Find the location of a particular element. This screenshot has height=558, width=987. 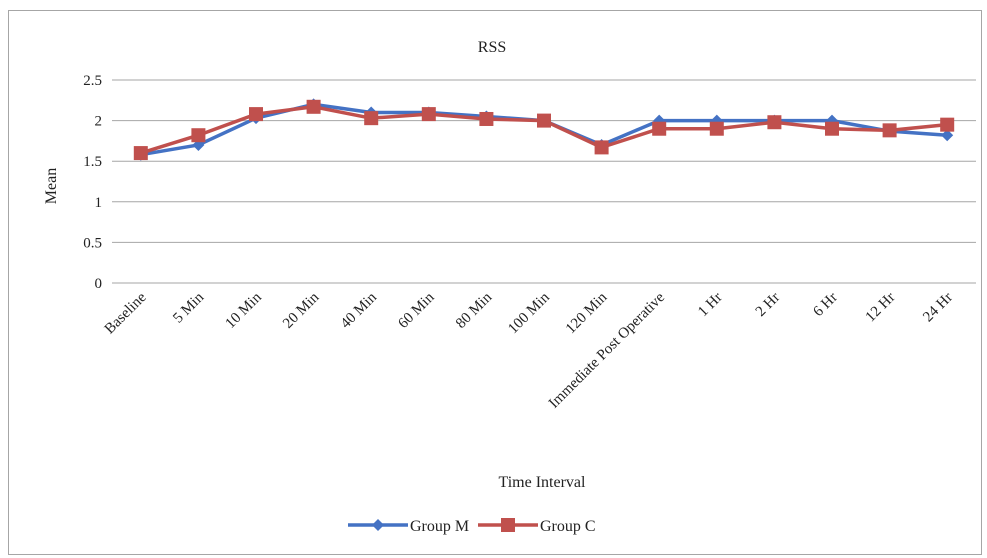

legend-marker-diamond is located at coordinates (378, 525).